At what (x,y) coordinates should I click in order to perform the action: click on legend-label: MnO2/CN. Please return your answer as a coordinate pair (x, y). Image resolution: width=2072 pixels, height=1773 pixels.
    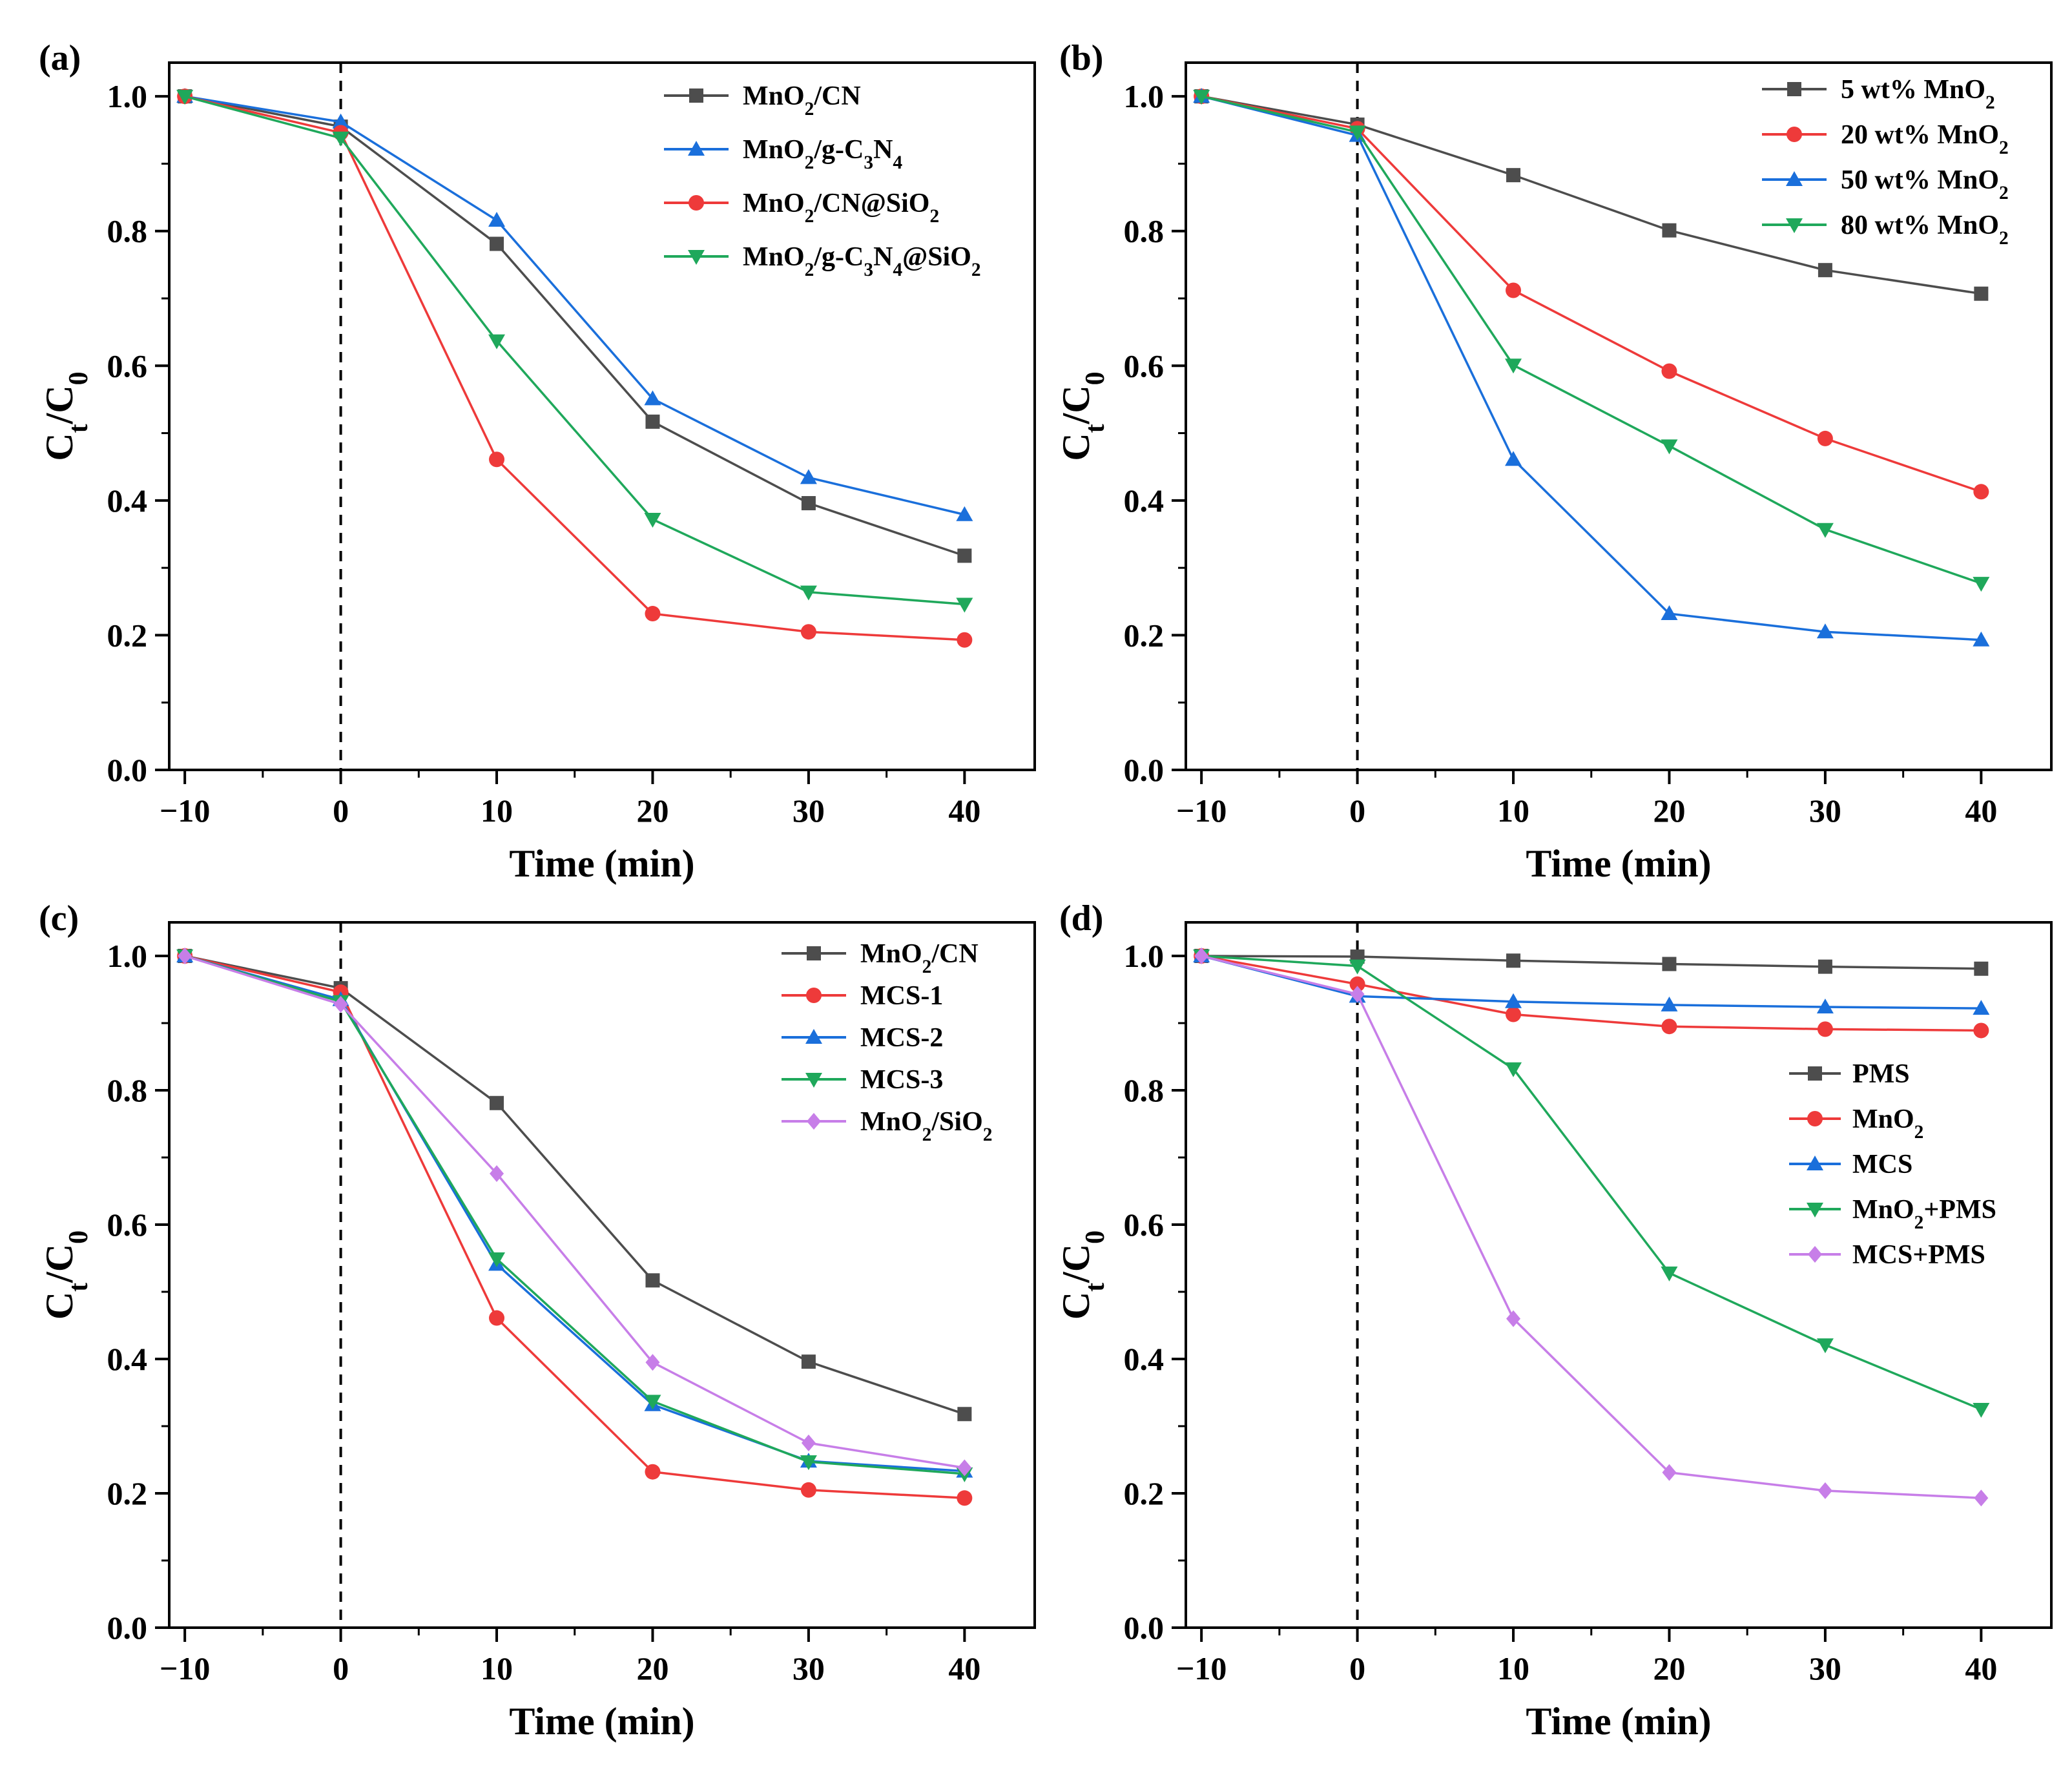
    Looking at the image, I should click on (802, 100).